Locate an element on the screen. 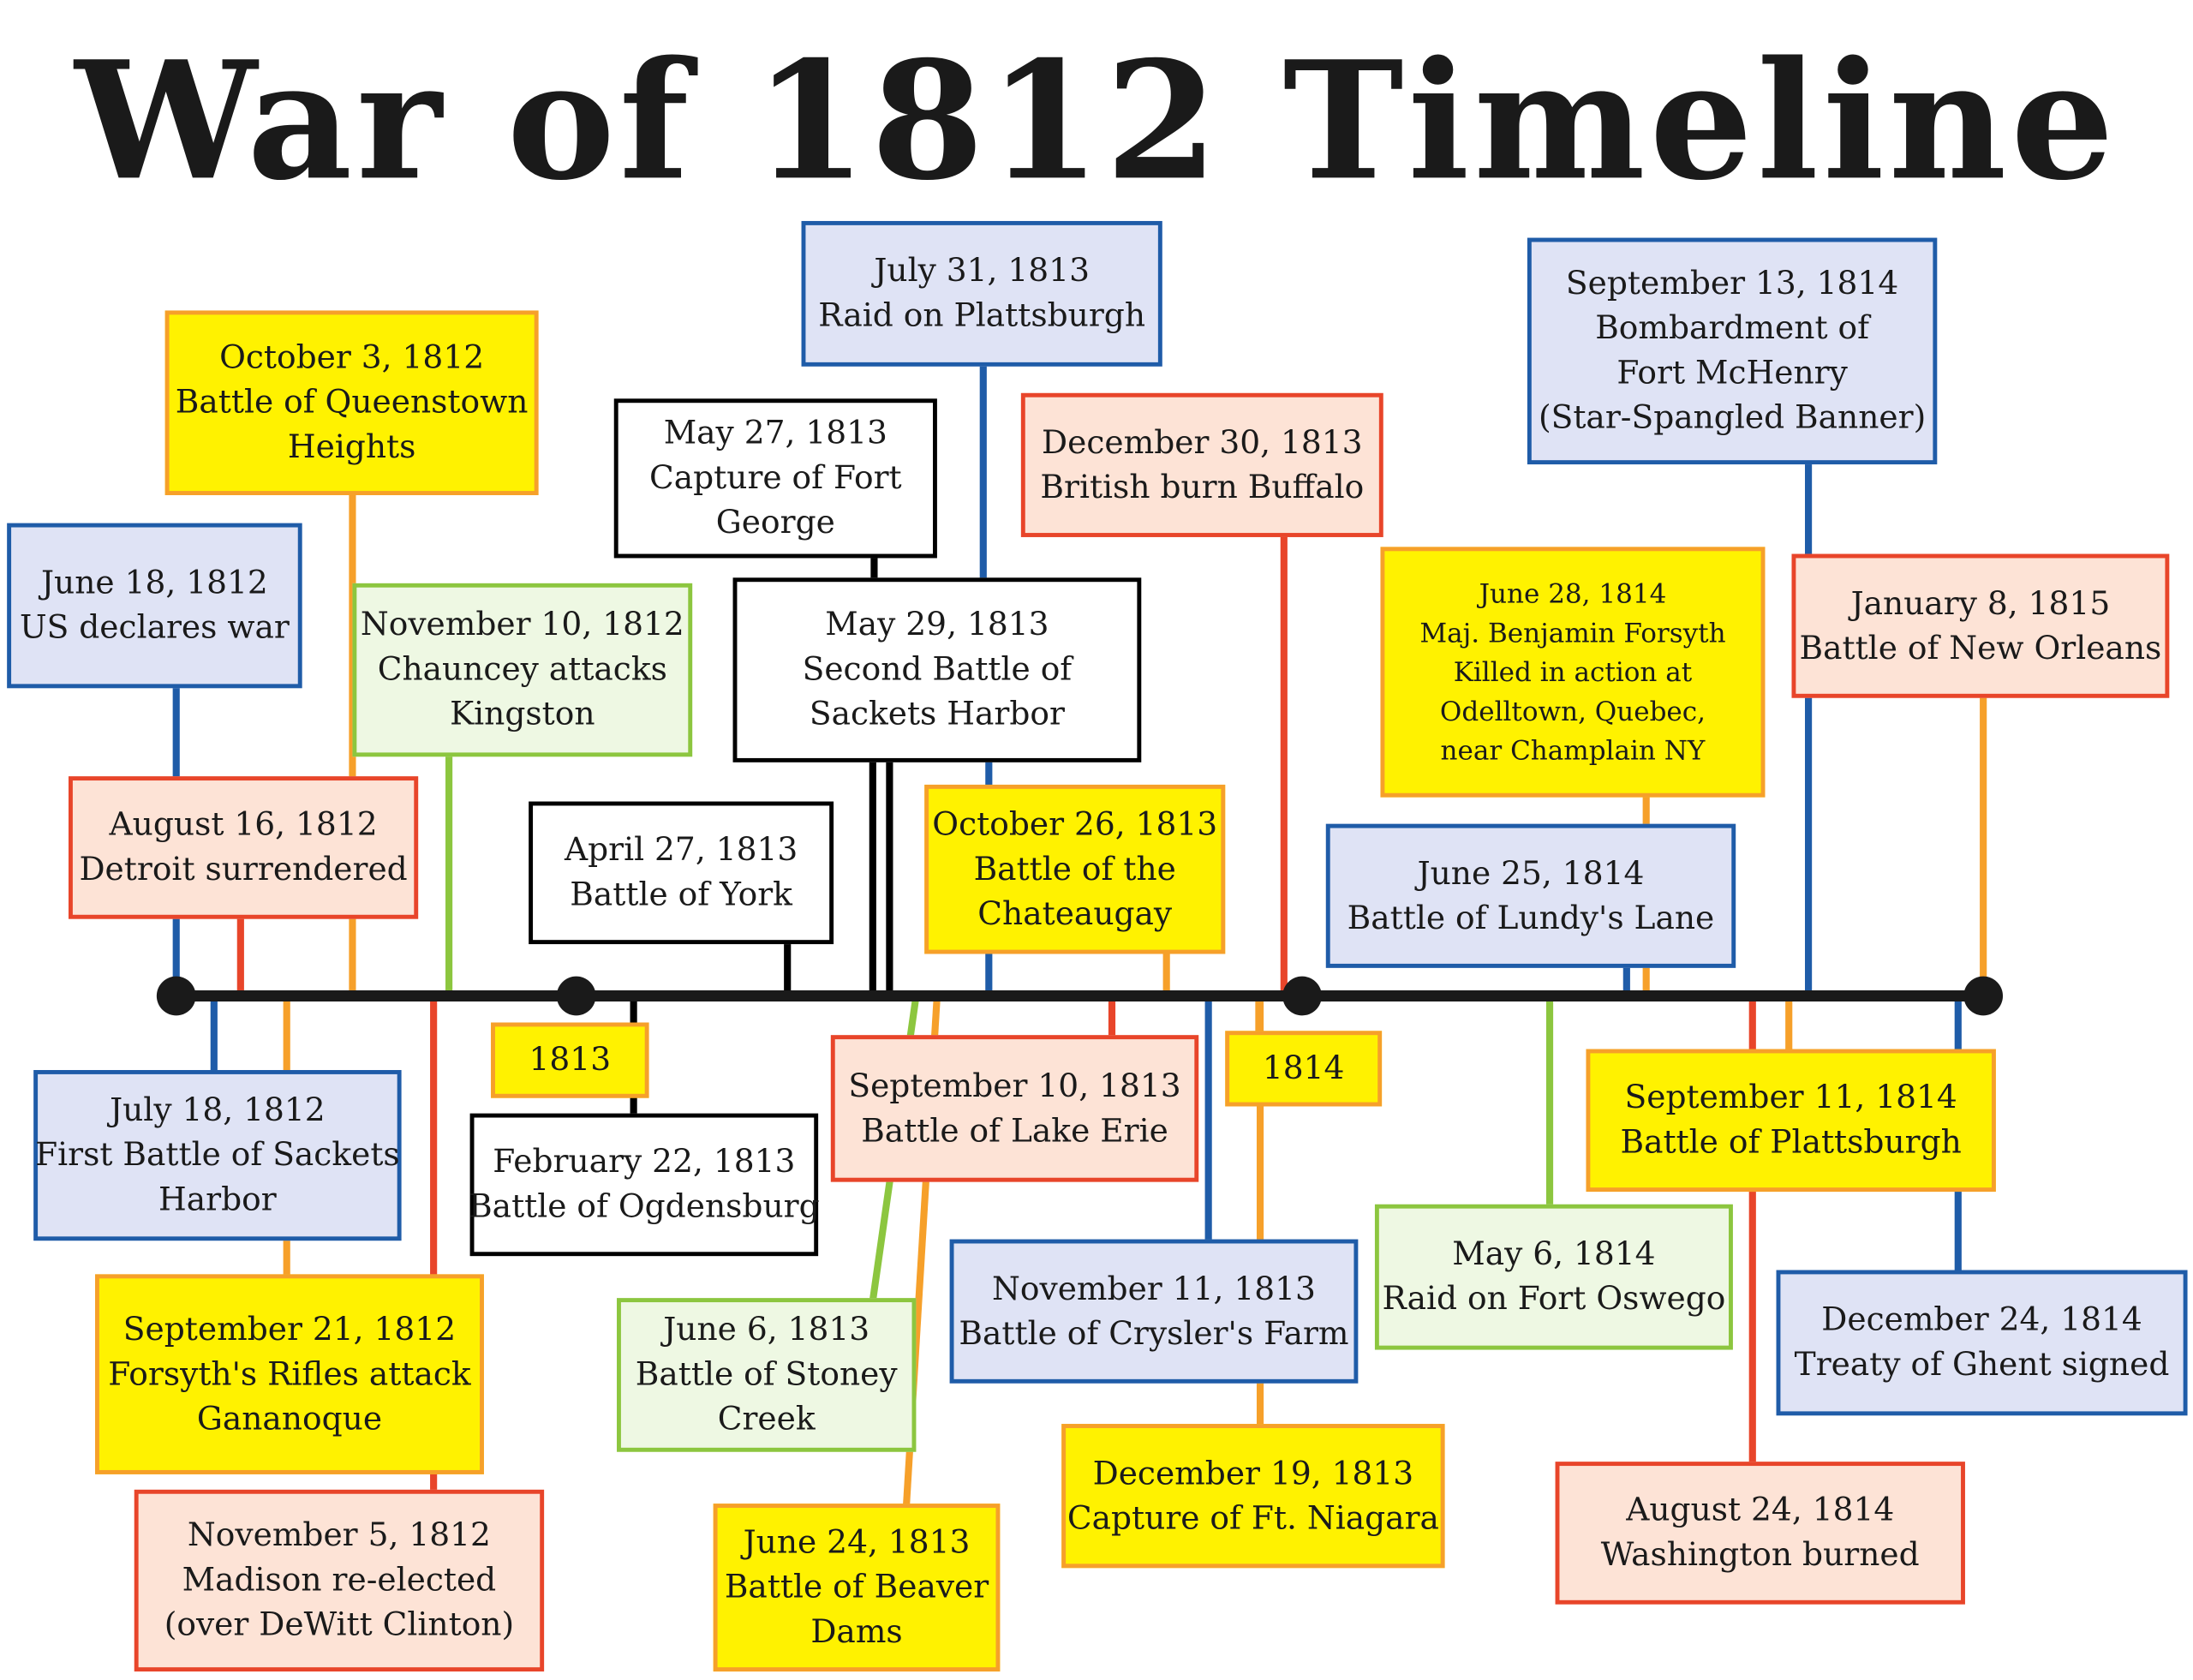 The image size is (2193, 1680). event-january-8-1815: January 8, 1815 Battle of New Orleans is located at coordinates (1981, 625).